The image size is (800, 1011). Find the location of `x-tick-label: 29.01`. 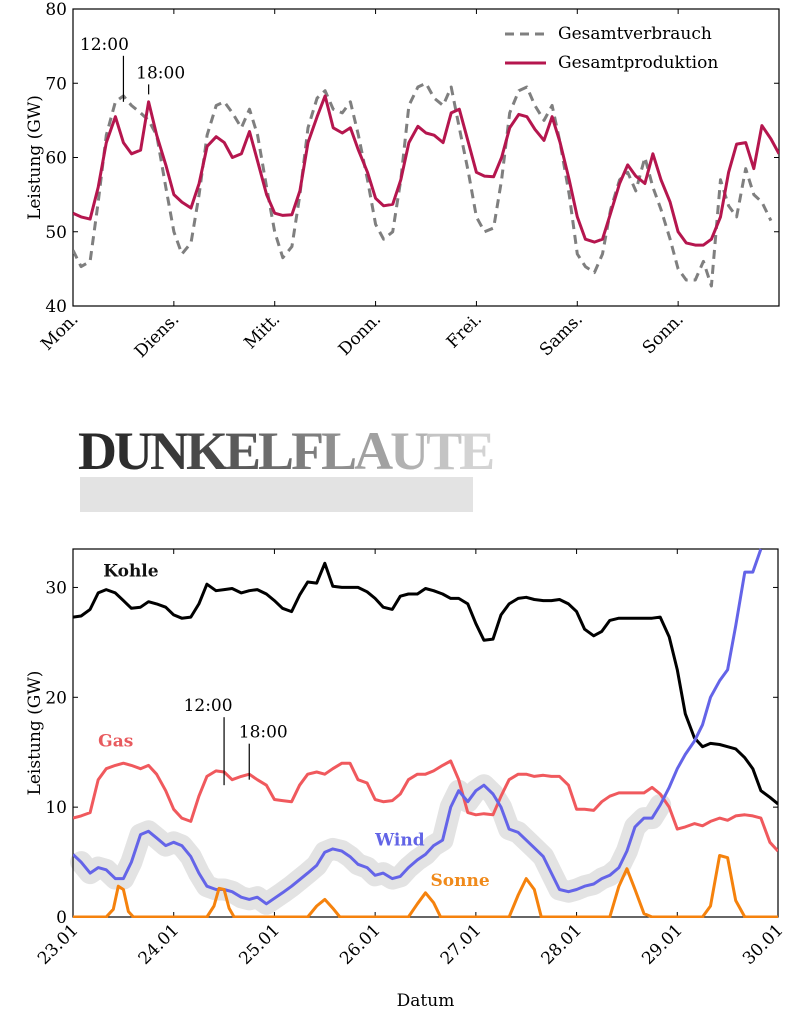

x-tick-label: 29.01 is located at coordinates (662, 944).